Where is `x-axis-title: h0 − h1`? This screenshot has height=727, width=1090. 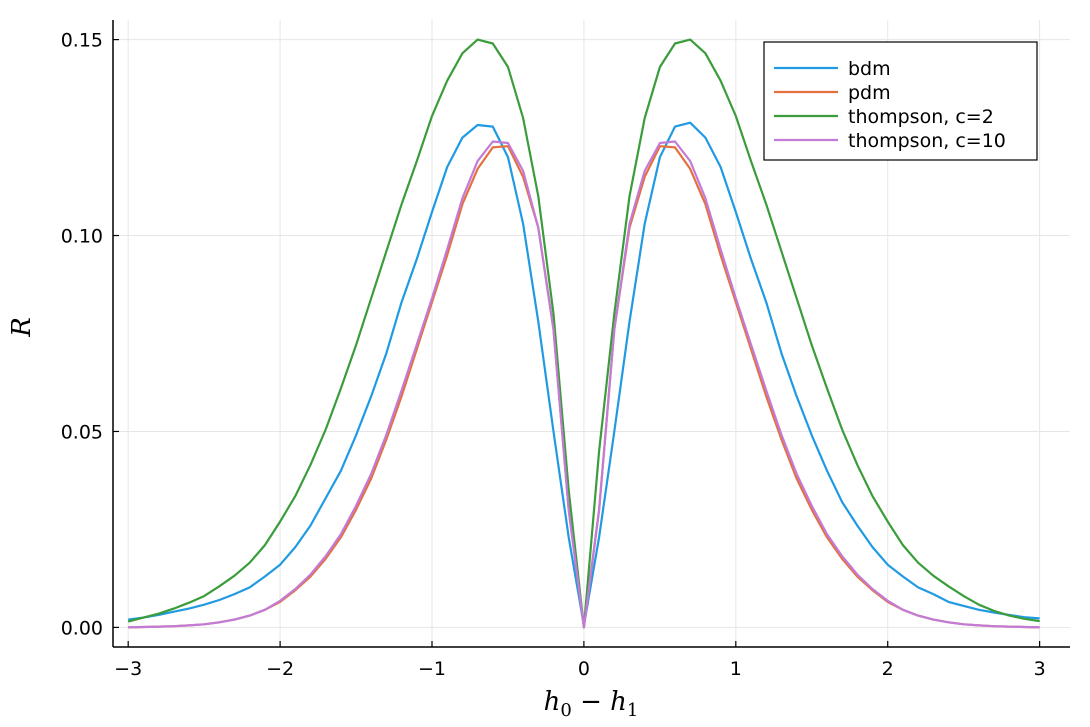 x-axis-title: h0 − h1 is located at coordinates (591, 704).